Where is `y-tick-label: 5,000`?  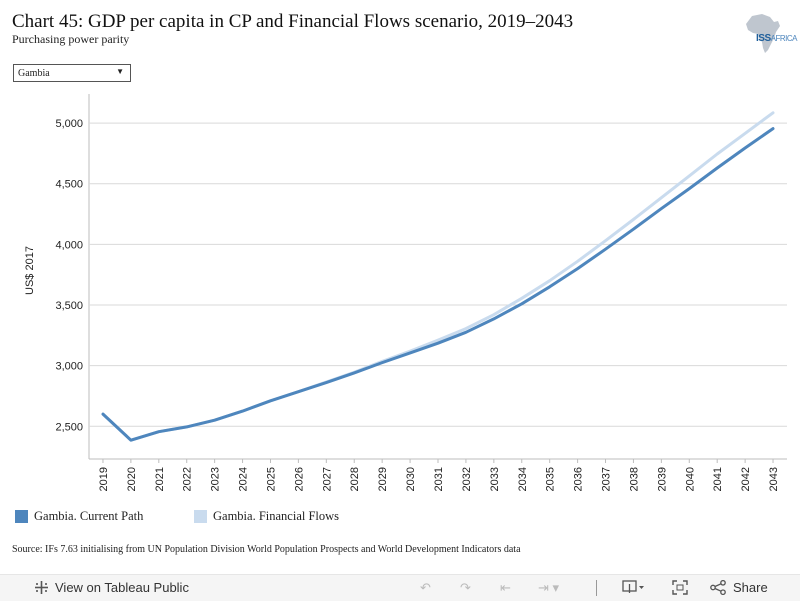 y-tick-label: 5,000 is located at coordinates (69, 124).